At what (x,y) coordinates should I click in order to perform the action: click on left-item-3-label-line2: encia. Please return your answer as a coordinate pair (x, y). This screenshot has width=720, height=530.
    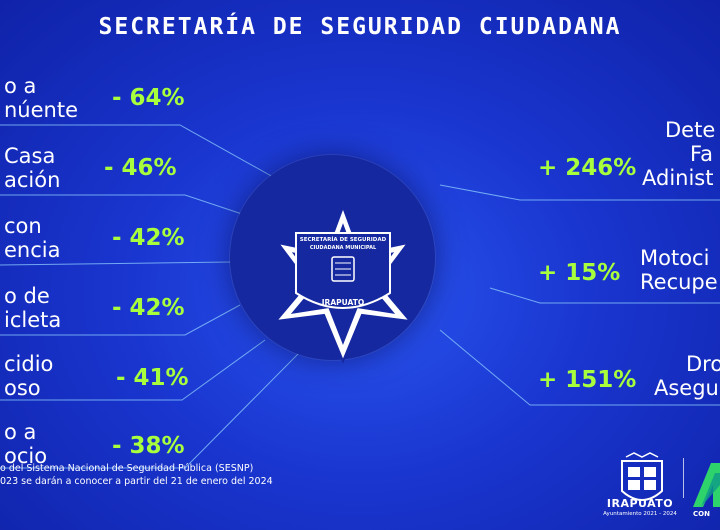
    Looking at the image, I should click on (32, 250).